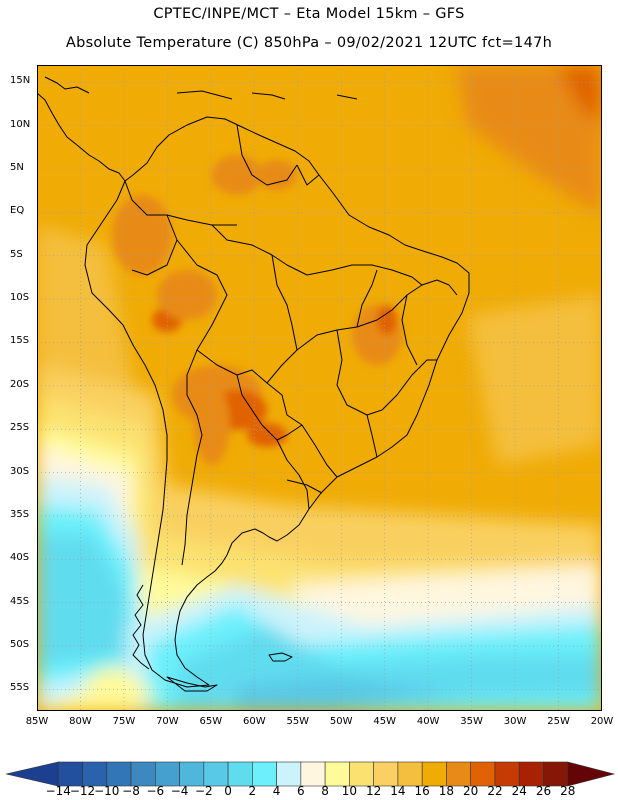  What do you see at coordinates (276, 791) in the screenshot?
I see `colorbar-tick-label: 4` at bounding box center [276, 791].